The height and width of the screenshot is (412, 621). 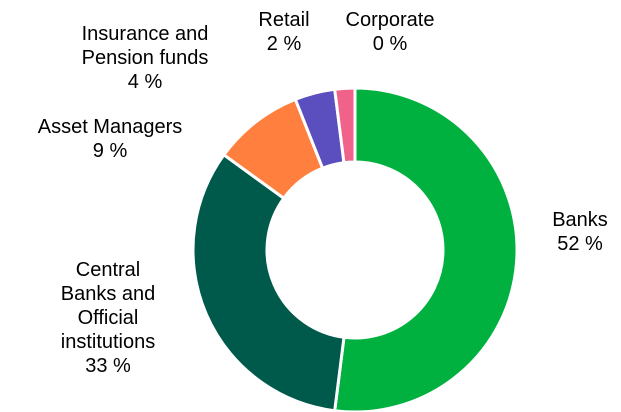 What do you see at coordinates (390, 20) in the screenshot?
I see `category-name: Corporate` at bounding box center [390, 20].